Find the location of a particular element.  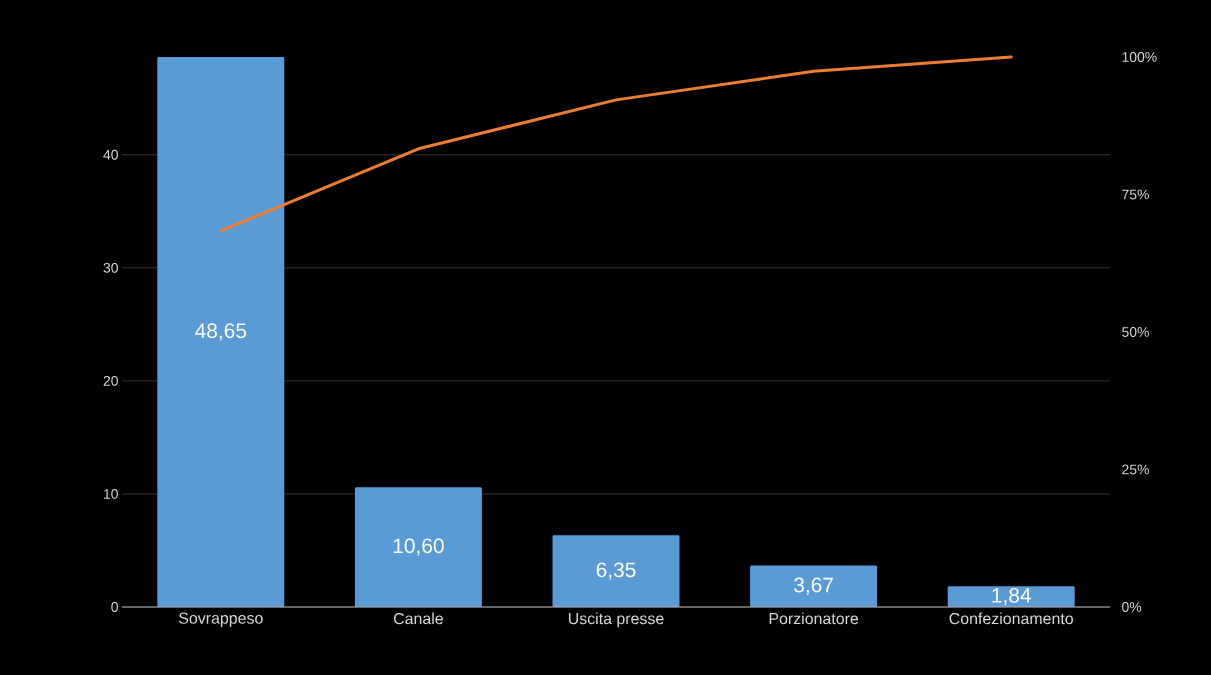

y-tick-label: 40 is located at coordinates (110, 154).